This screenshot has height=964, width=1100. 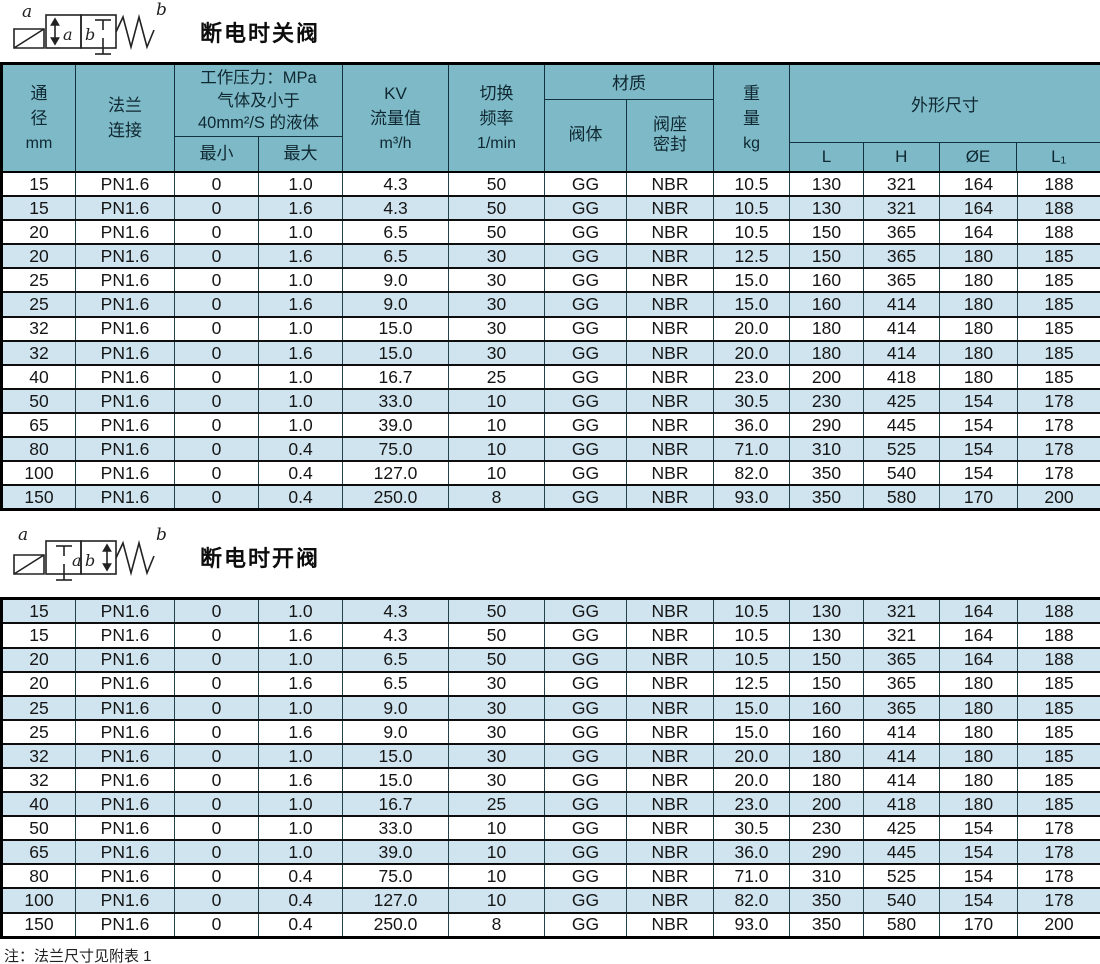 I want to click on table-row: 20 PN1.6 0 1.6 6.5 30 GG NBR 12.5 150 365 180 185, so click(x=550, y=683).